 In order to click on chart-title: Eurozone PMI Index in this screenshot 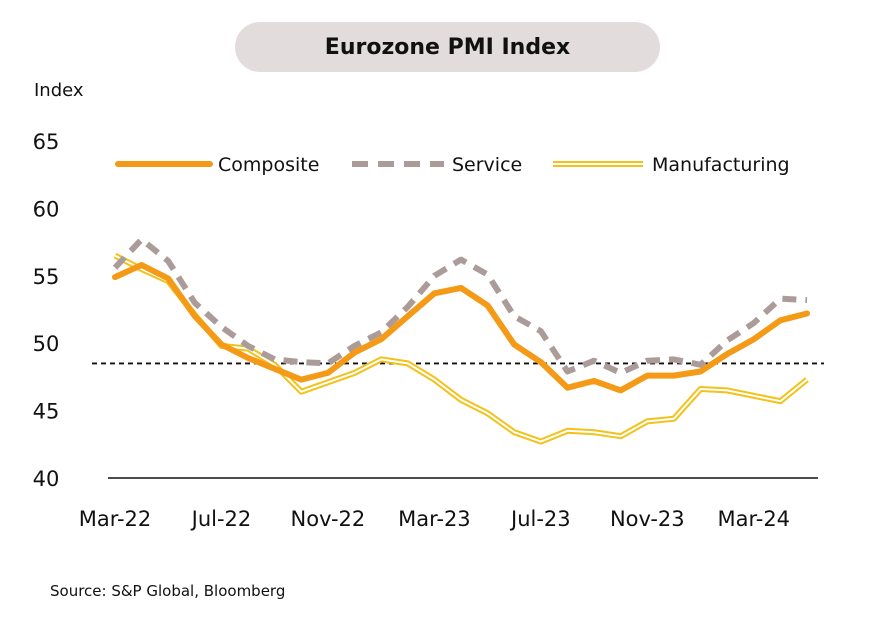, I will do `click(447, 47)`.